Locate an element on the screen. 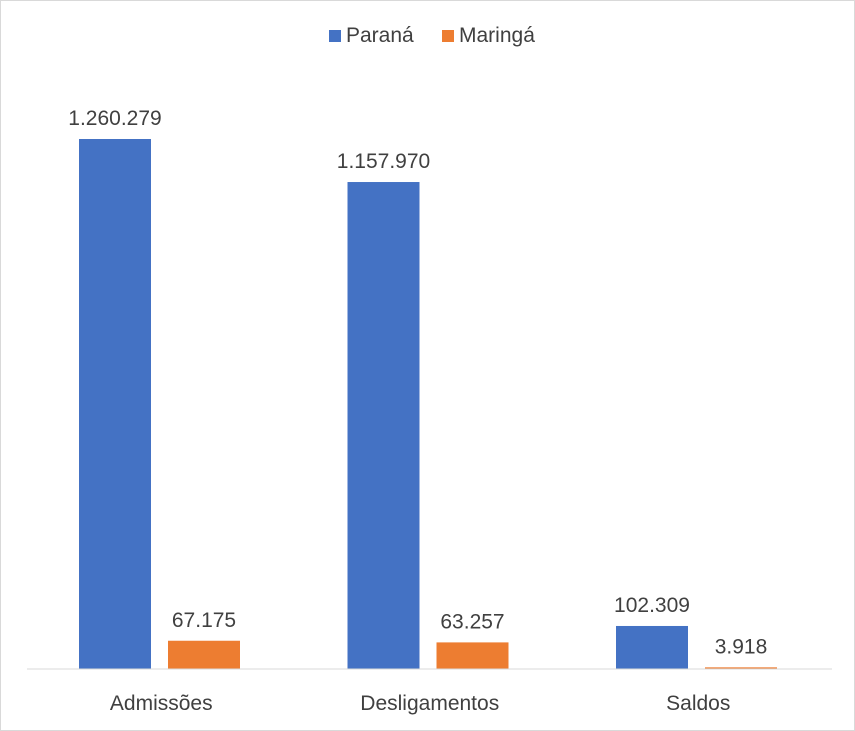 The image size is (855, 731). bar-parana-saldos is located at coordinates (652, 647).